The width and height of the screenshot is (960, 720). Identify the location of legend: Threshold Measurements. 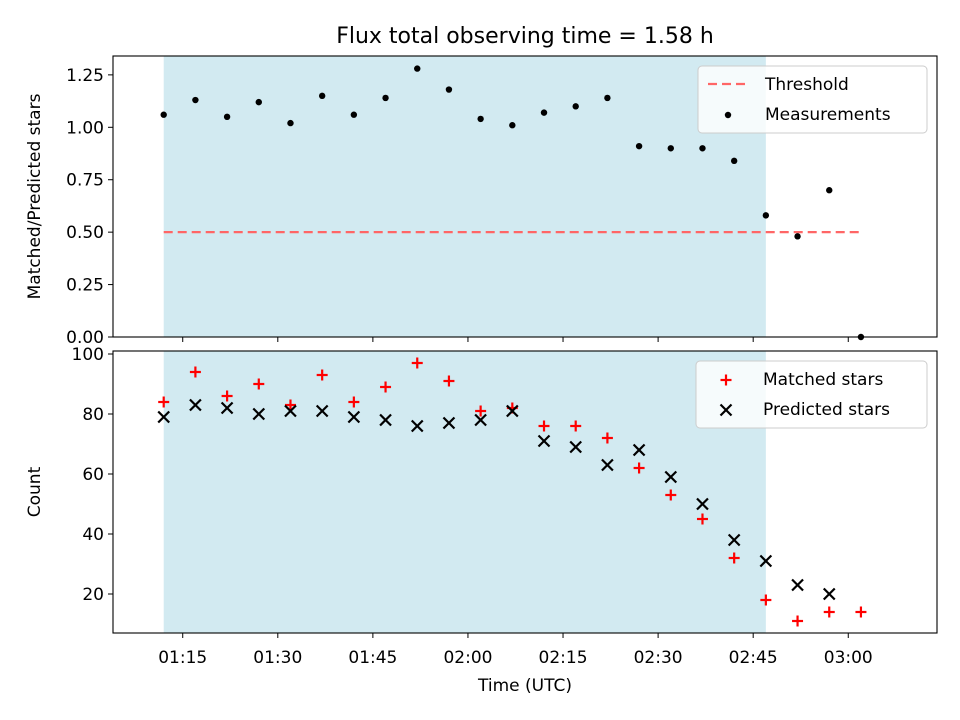
(812, 99).